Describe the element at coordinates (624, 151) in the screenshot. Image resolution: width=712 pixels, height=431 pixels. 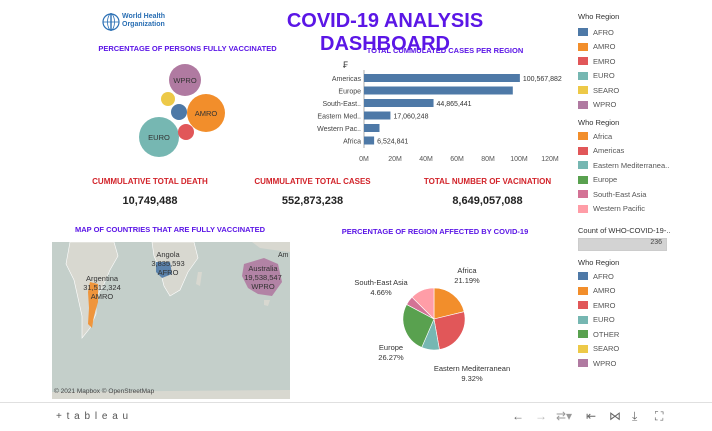
I see `legend-item: Americas` at that location.